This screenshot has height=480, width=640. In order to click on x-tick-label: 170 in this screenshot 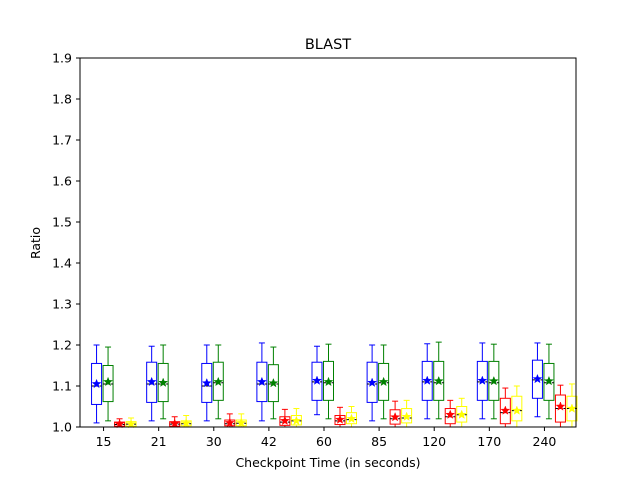, I will do `click(489, 441)`.